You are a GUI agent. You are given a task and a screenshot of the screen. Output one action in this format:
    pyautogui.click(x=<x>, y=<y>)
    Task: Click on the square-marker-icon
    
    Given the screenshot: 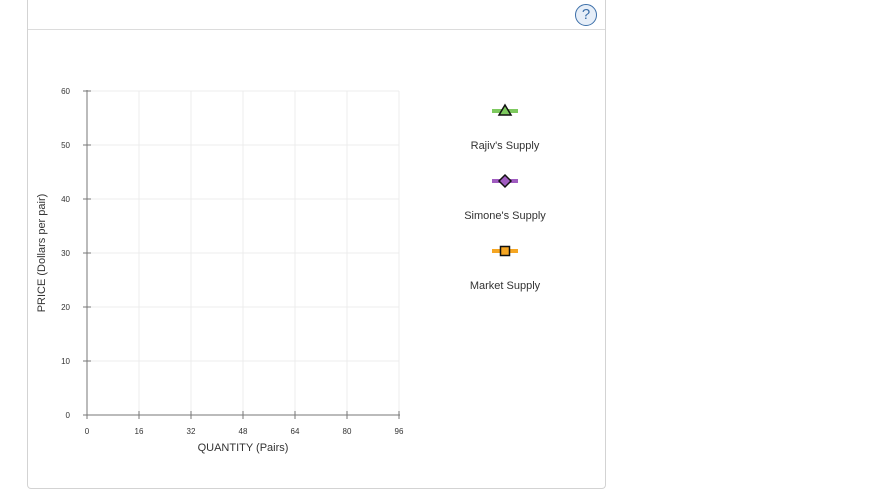 What is the action you would take?
    pyautogui.click(x=505, y=251)
    